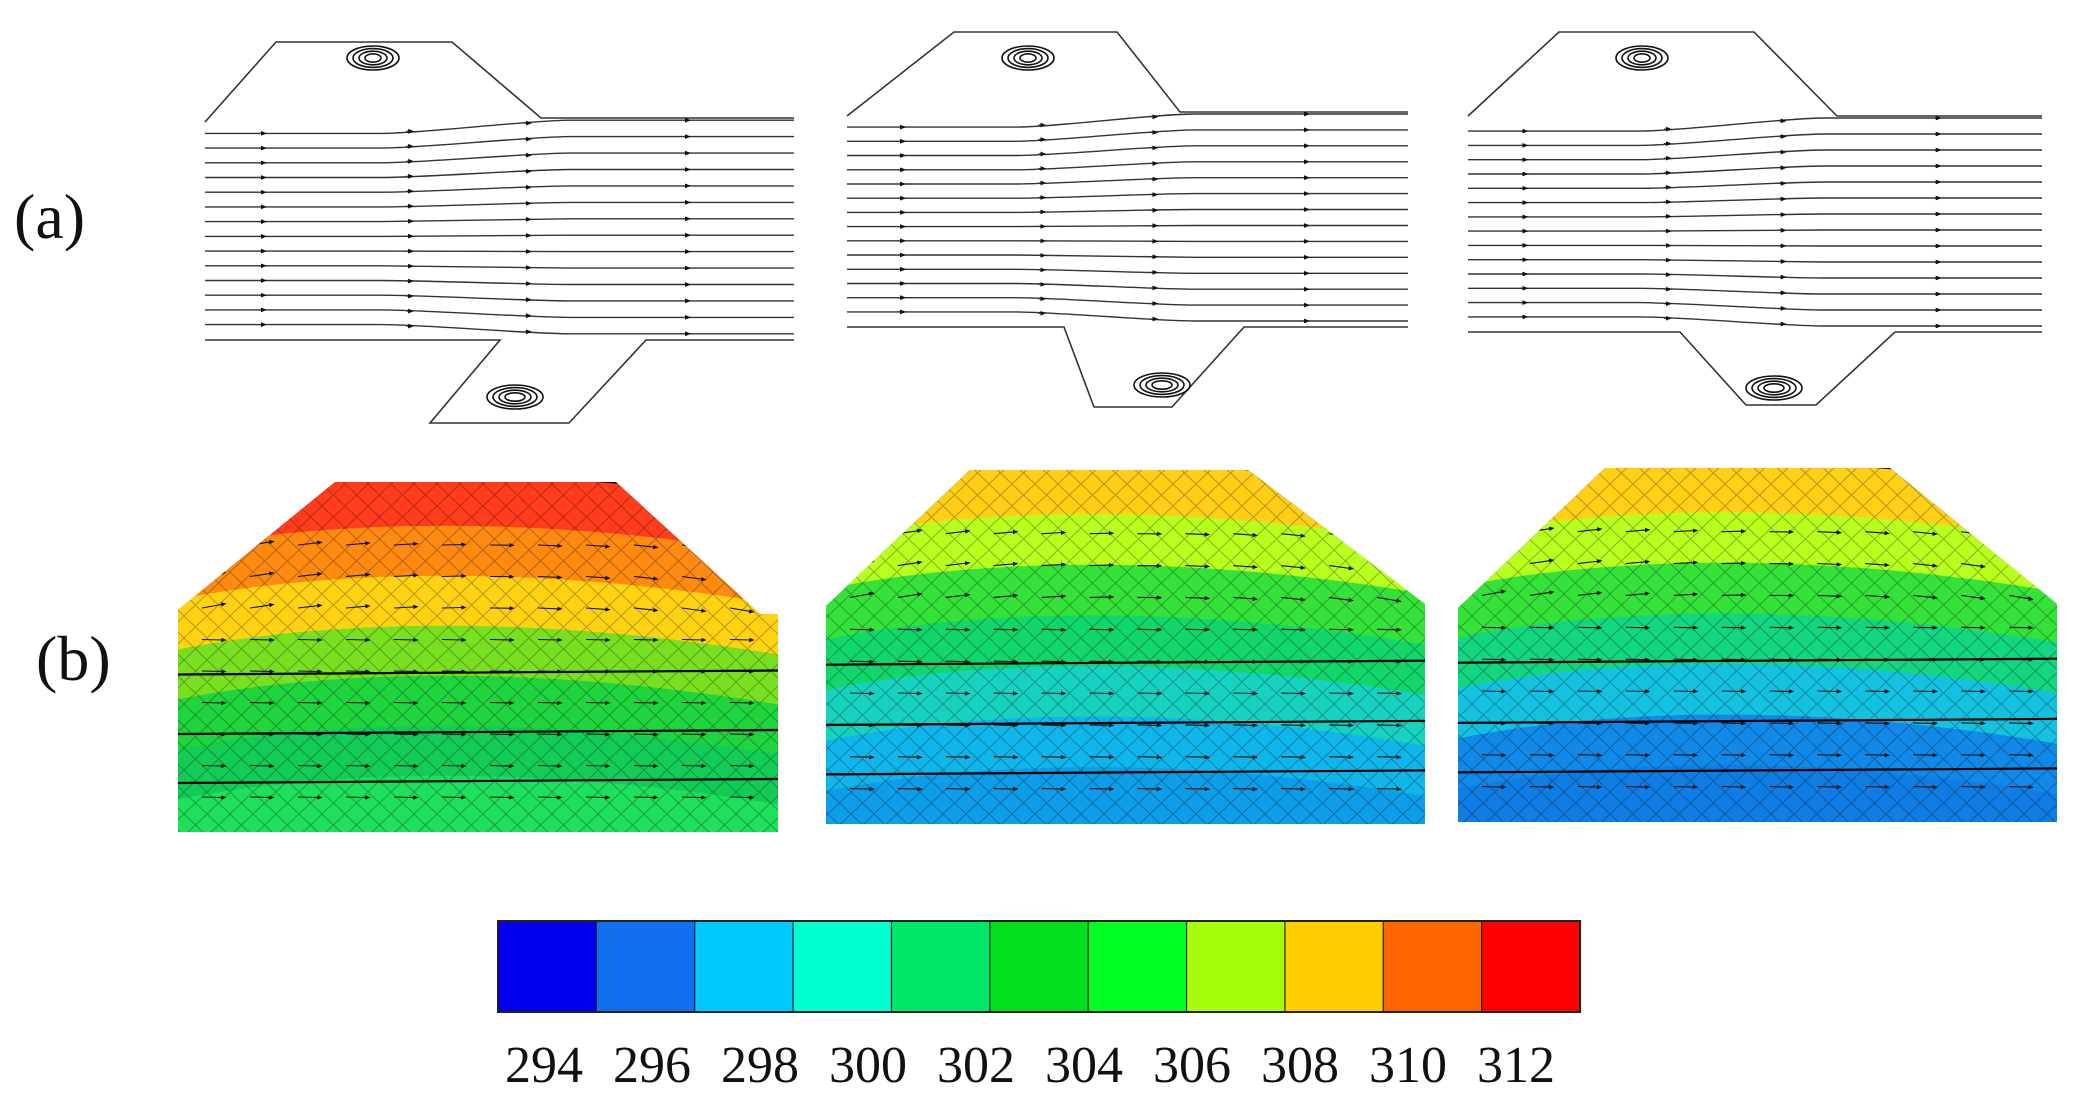 The image size is (2076, 1107). What do you see at coordinates (1300, 1065) in the screenshot?
I see `tick-label-308: 308` at bounding box center [1300, 1065].